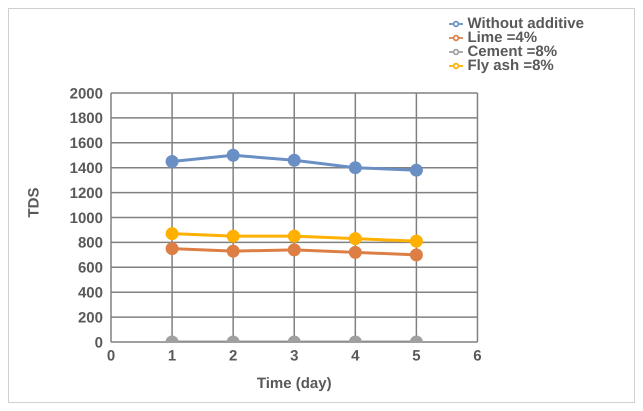 This screenshot has height=411, width=643. I want to click on x-tick-label: 0, so click(111, 356).